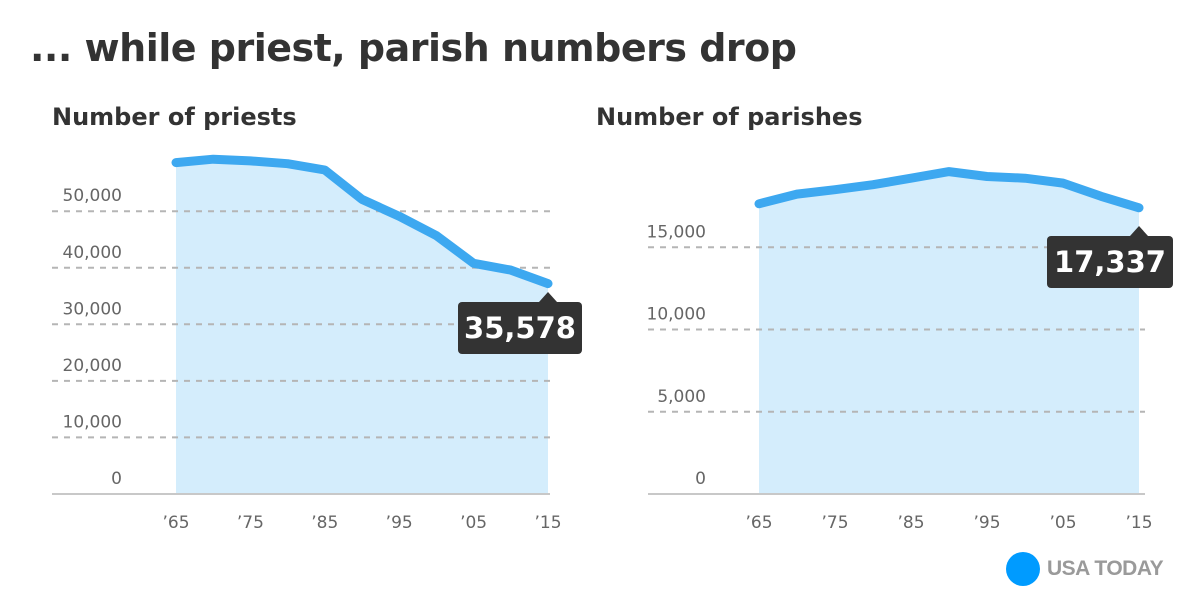 Image resolution: width=1200 pixels, height=600 pixels. I want to click on priests-x-tick-label: ’05, so click(473, 523).